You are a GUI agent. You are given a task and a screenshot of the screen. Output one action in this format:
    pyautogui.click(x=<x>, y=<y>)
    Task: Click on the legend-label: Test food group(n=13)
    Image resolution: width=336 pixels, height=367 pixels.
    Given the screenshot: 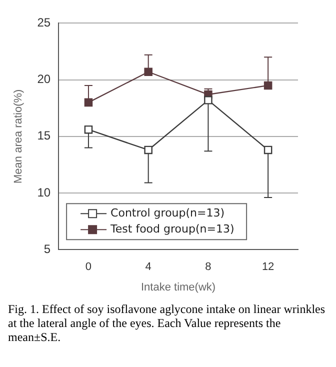 What is the action you would take?
    pyautogui.click(x=172, y=229)
    